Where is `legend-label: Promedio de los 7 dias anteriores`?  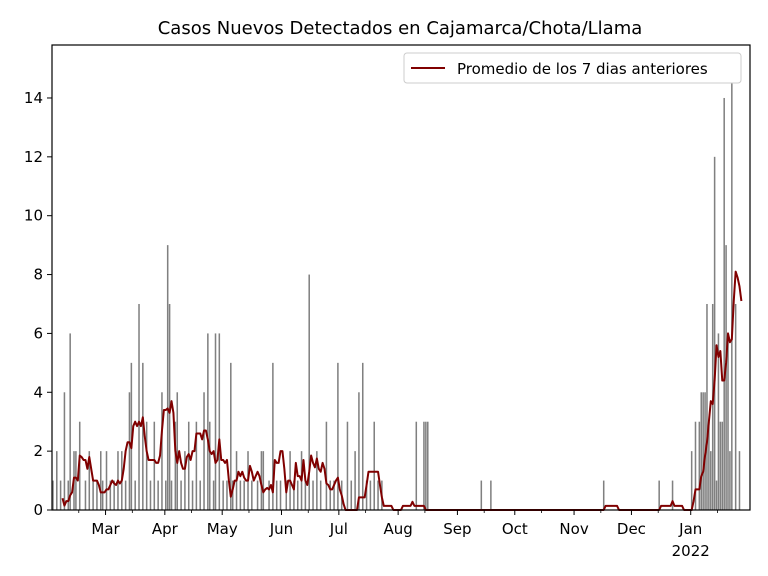 legend-label: Promedio de los 7 dias anteriores is located at coordinates (582, 69).